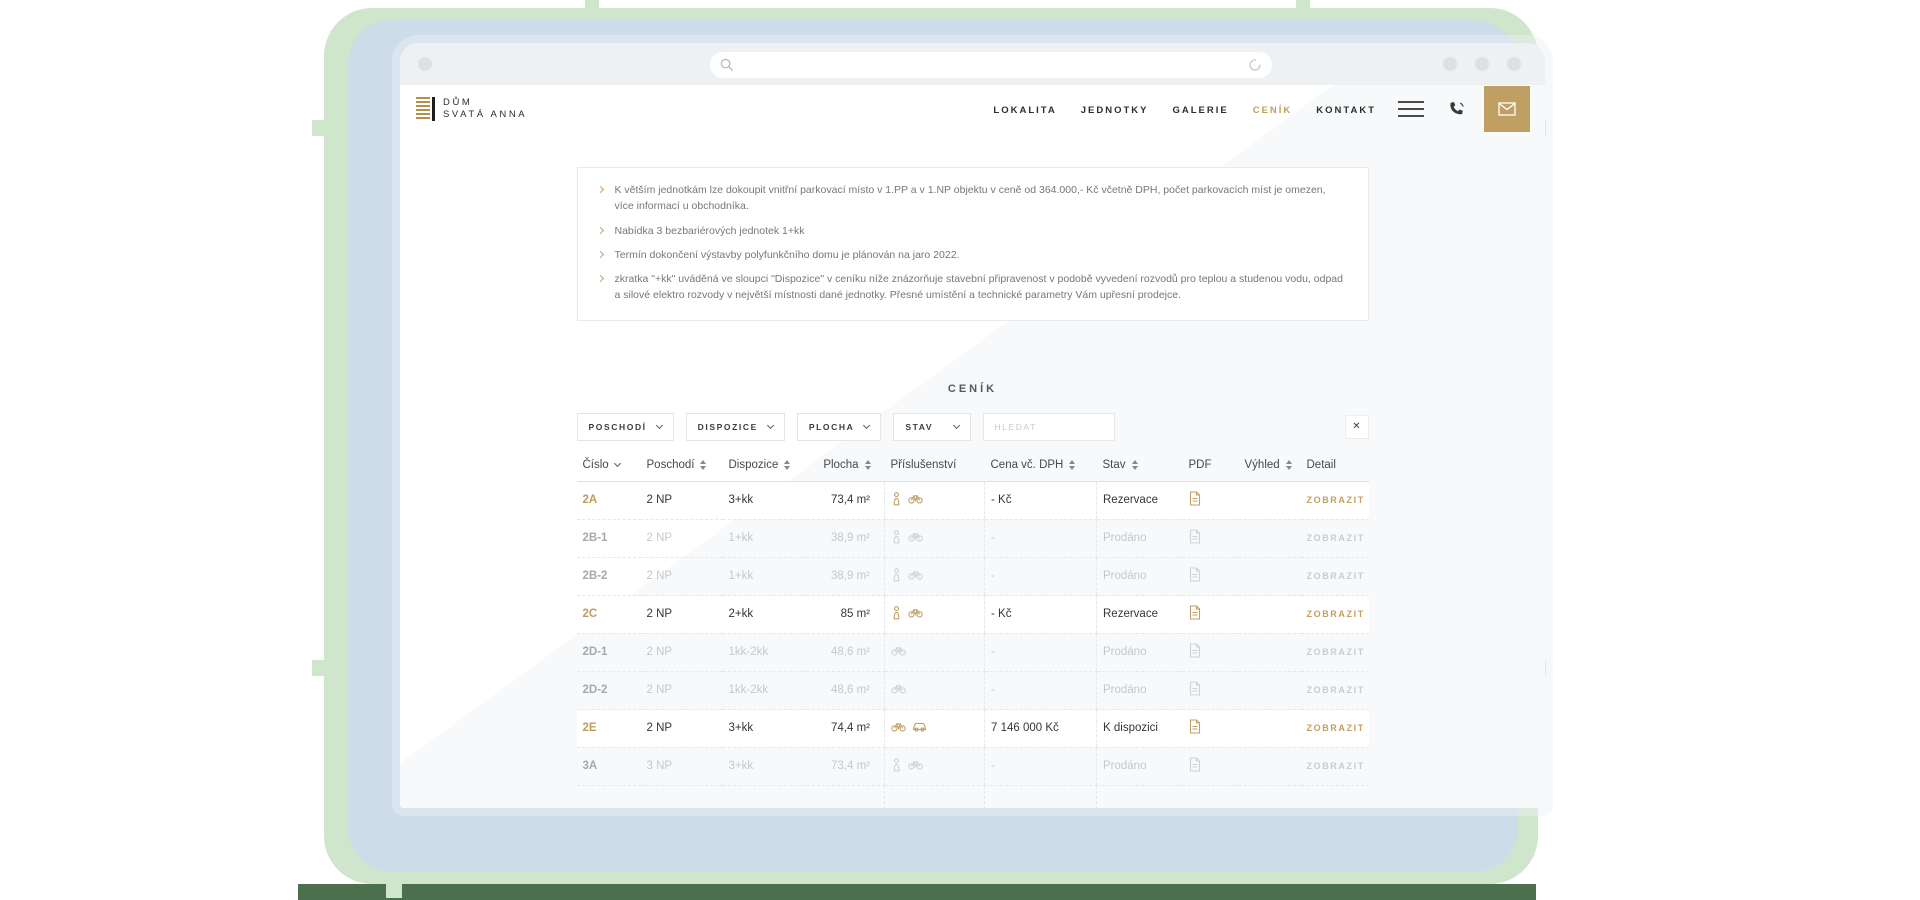  What do you see at coordinates (1272, 110) in the screenshot?
I see `nav-item-ceník: CENÍK` at bounding box center [1272, 110].